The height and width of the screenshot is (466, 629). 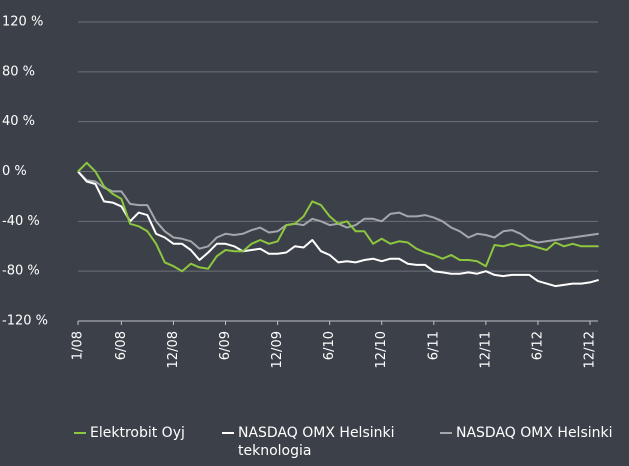 I want to click on x-tick-label: 12/10, so click(x=381, y=349).